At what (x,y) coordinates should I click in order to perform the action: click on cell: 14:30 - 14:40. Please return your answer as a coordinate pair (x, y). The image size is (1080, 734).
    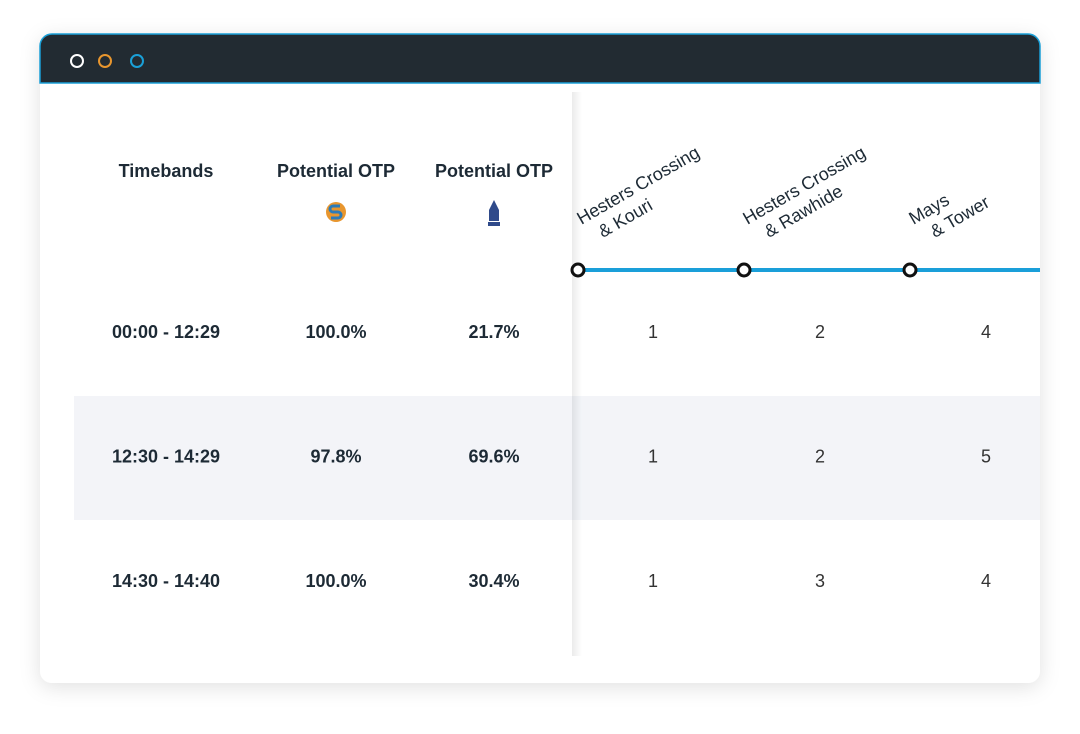
    Looking at the image, I should click on (166, 581).